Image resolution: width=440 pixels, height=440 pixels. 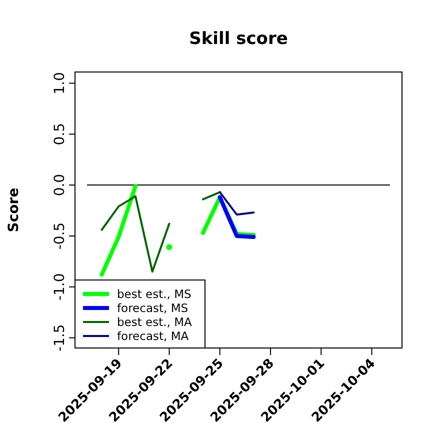 What do you see at coordinates (60, 83) in the screenshot?
I see `y-tick-label: 1.0` at bounding box center [60, 83].